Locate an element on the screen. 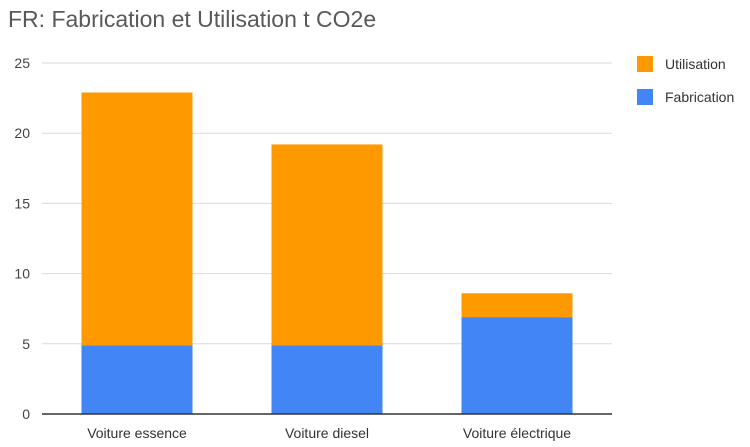 This screenshot has width=750, height=447. chart-title: FR: Fabrication et Utilisation t CO2e is located at coordinates (192, 19).